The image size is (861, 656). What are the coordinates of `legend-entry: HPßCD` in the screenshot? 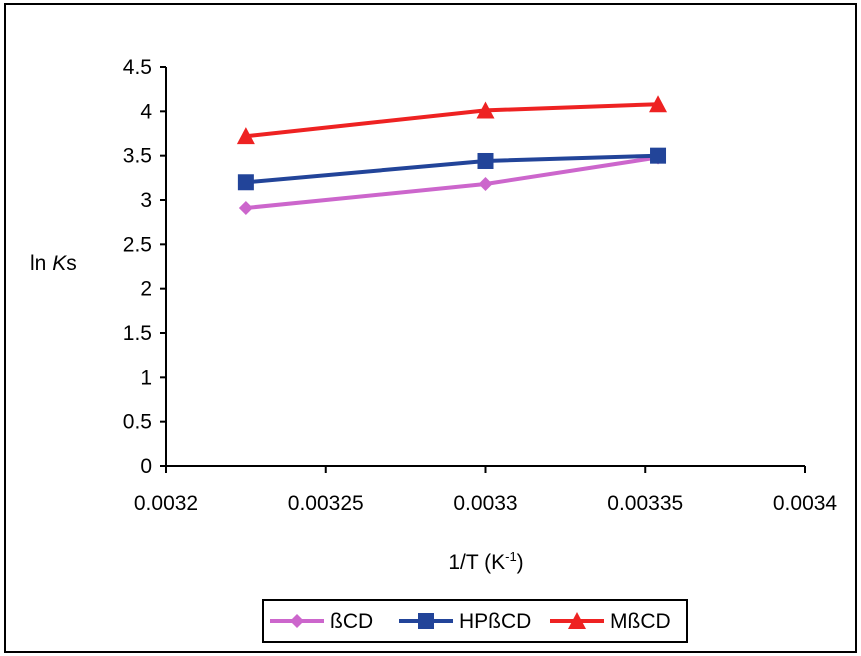 It's located at (465, 621).